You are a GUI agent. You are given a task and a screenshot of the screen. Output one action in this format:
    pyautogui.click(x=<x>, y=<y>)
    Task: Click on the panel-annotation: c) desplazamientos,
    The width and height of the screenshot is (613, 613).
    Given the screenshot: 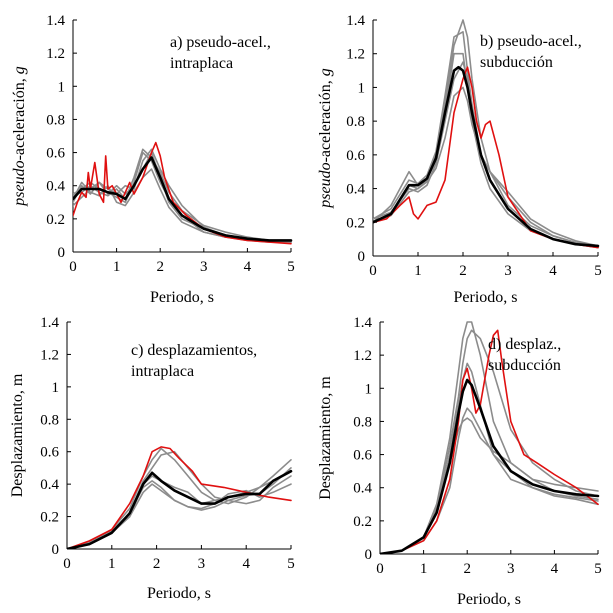 What is the action you would take?
    pyautogui.click(x=194, y=350)
    